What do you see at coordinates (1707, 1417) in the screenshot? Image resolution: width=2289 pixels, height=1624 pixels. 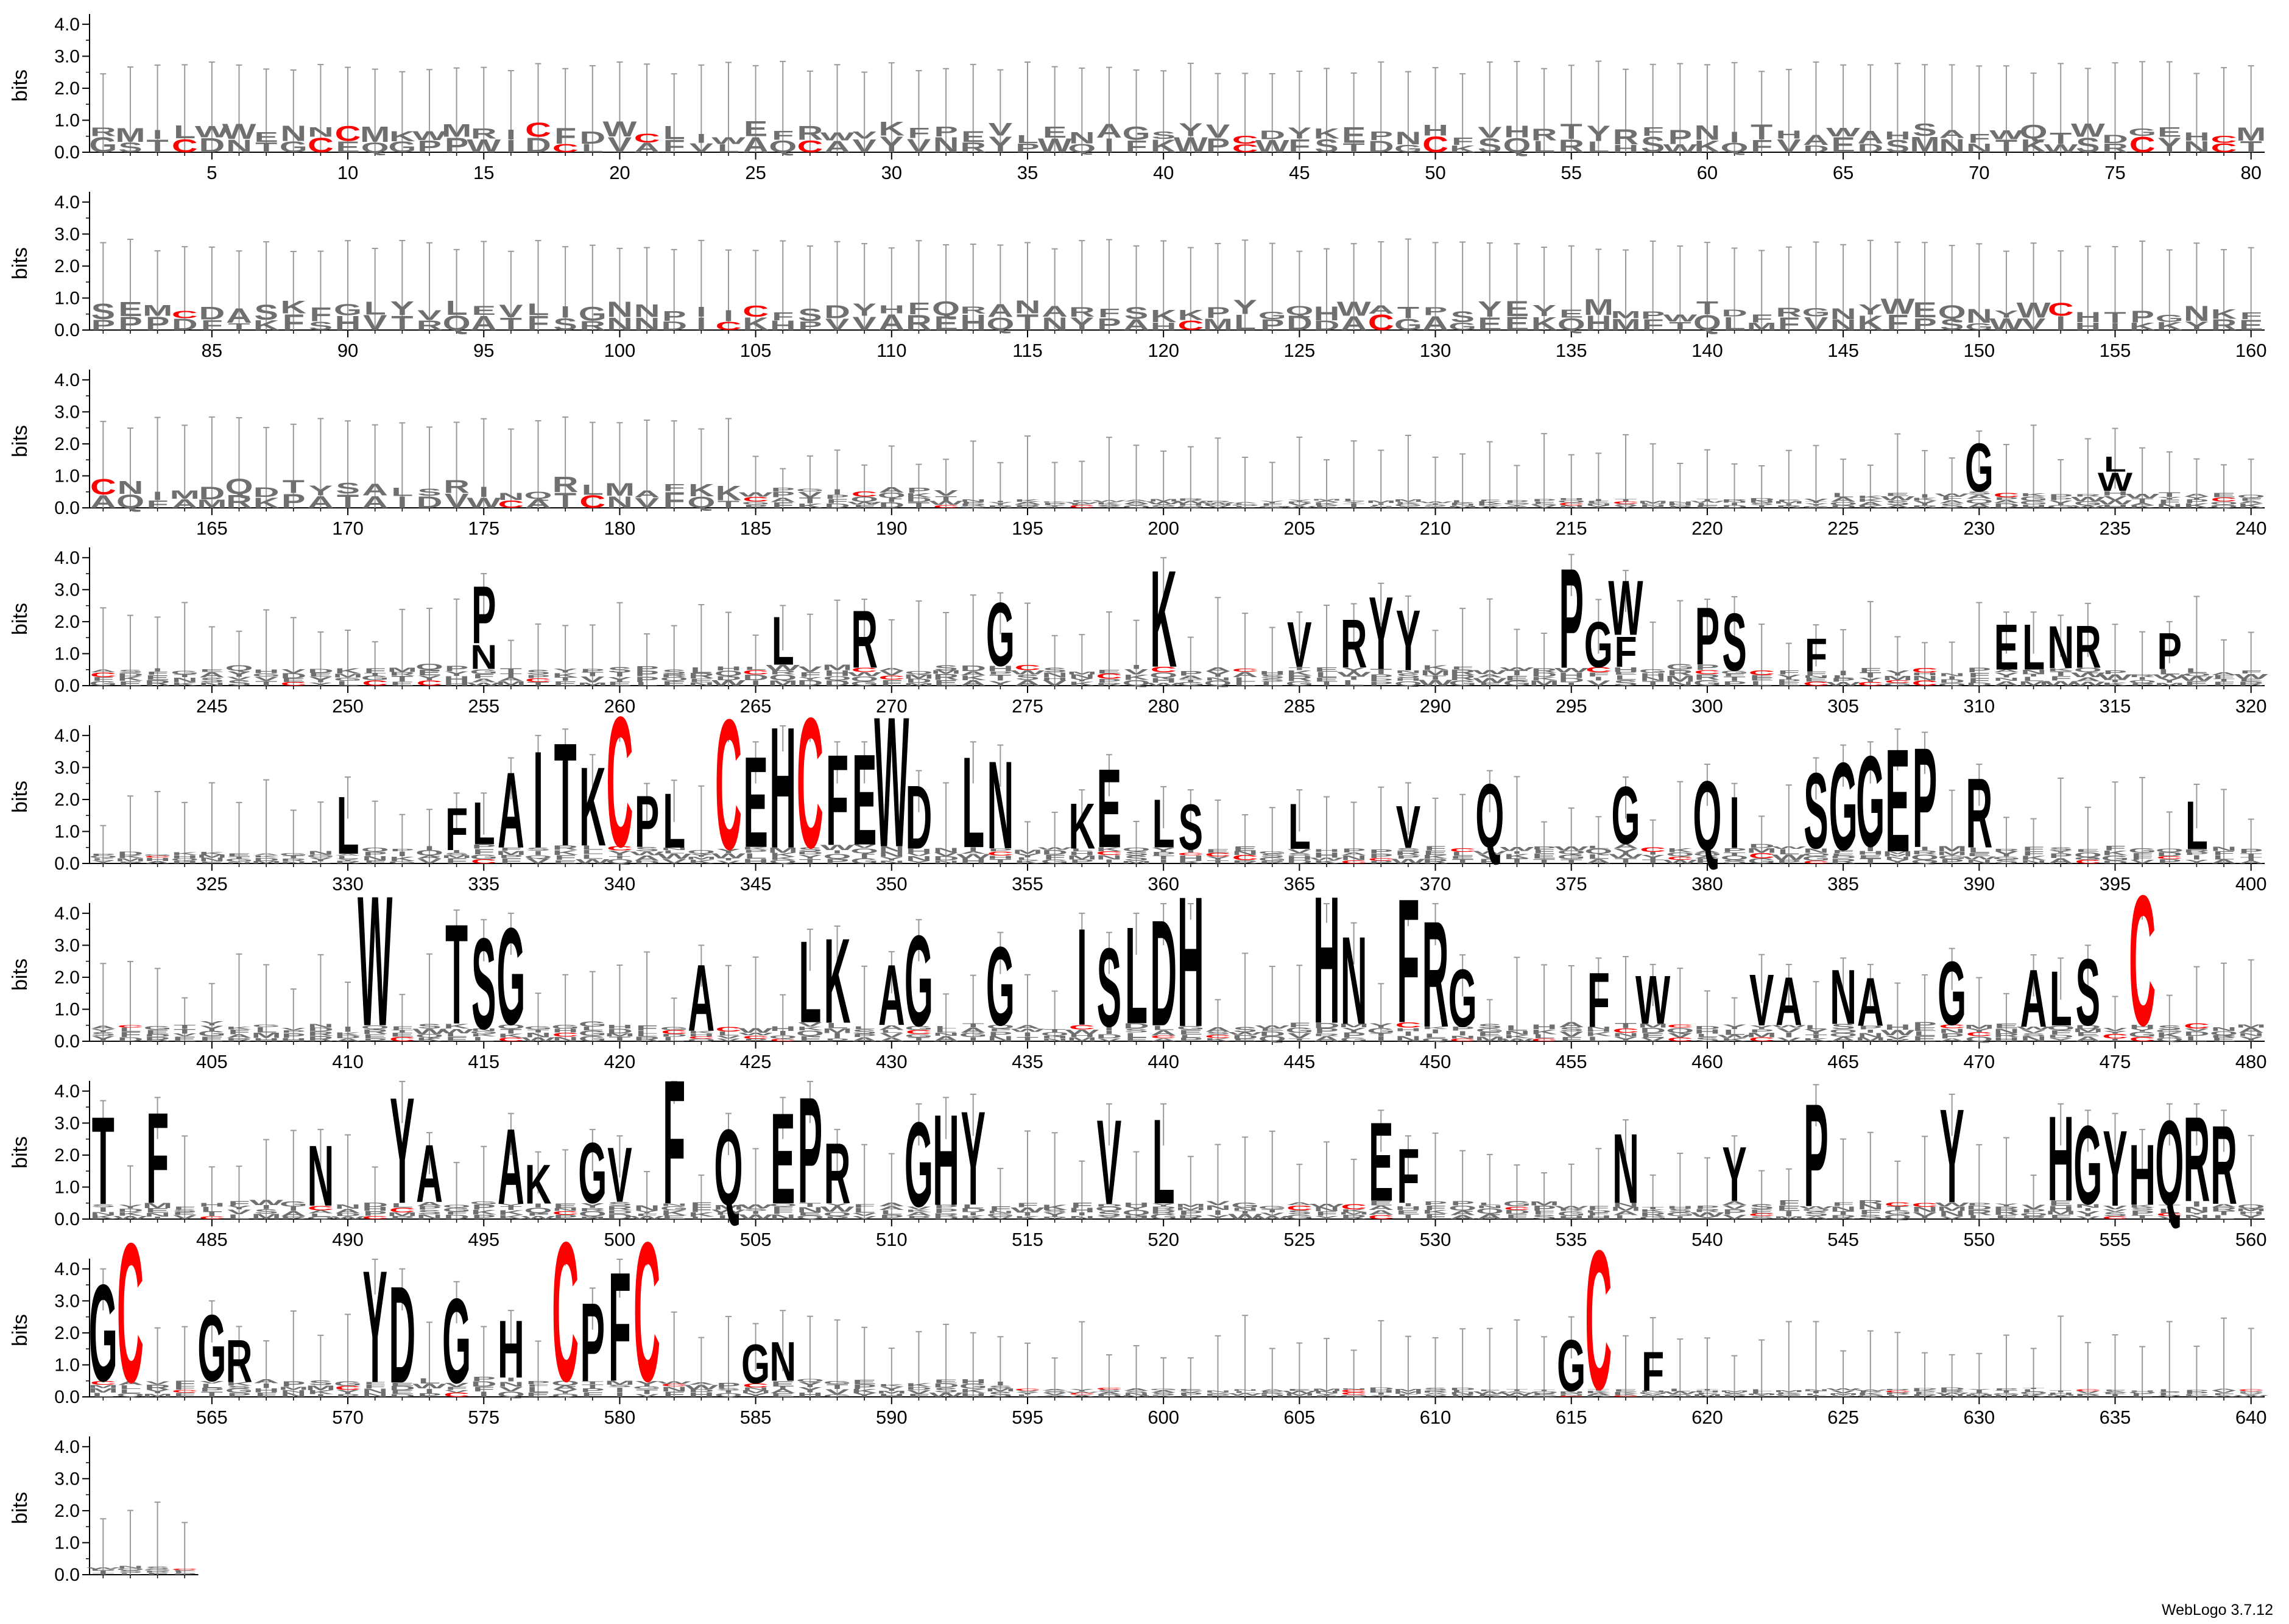 I see `x-tick-label: 620` at bounding box center [1707, 1417].